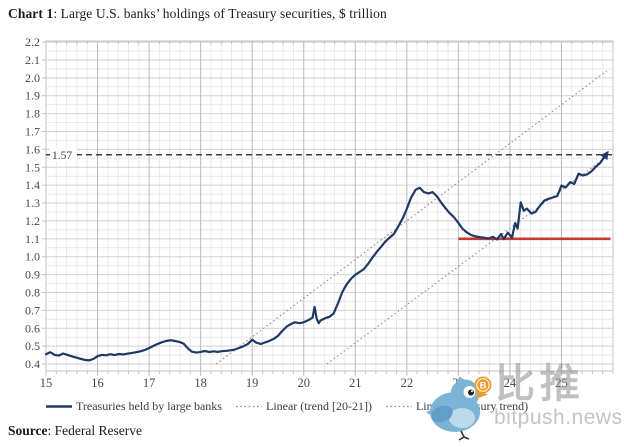  What do you see at coordinates (149, 406) in the screenshot?
I see `legend-label-treasuries: Treasuries held by large banks` at bounding box center [149, 406].